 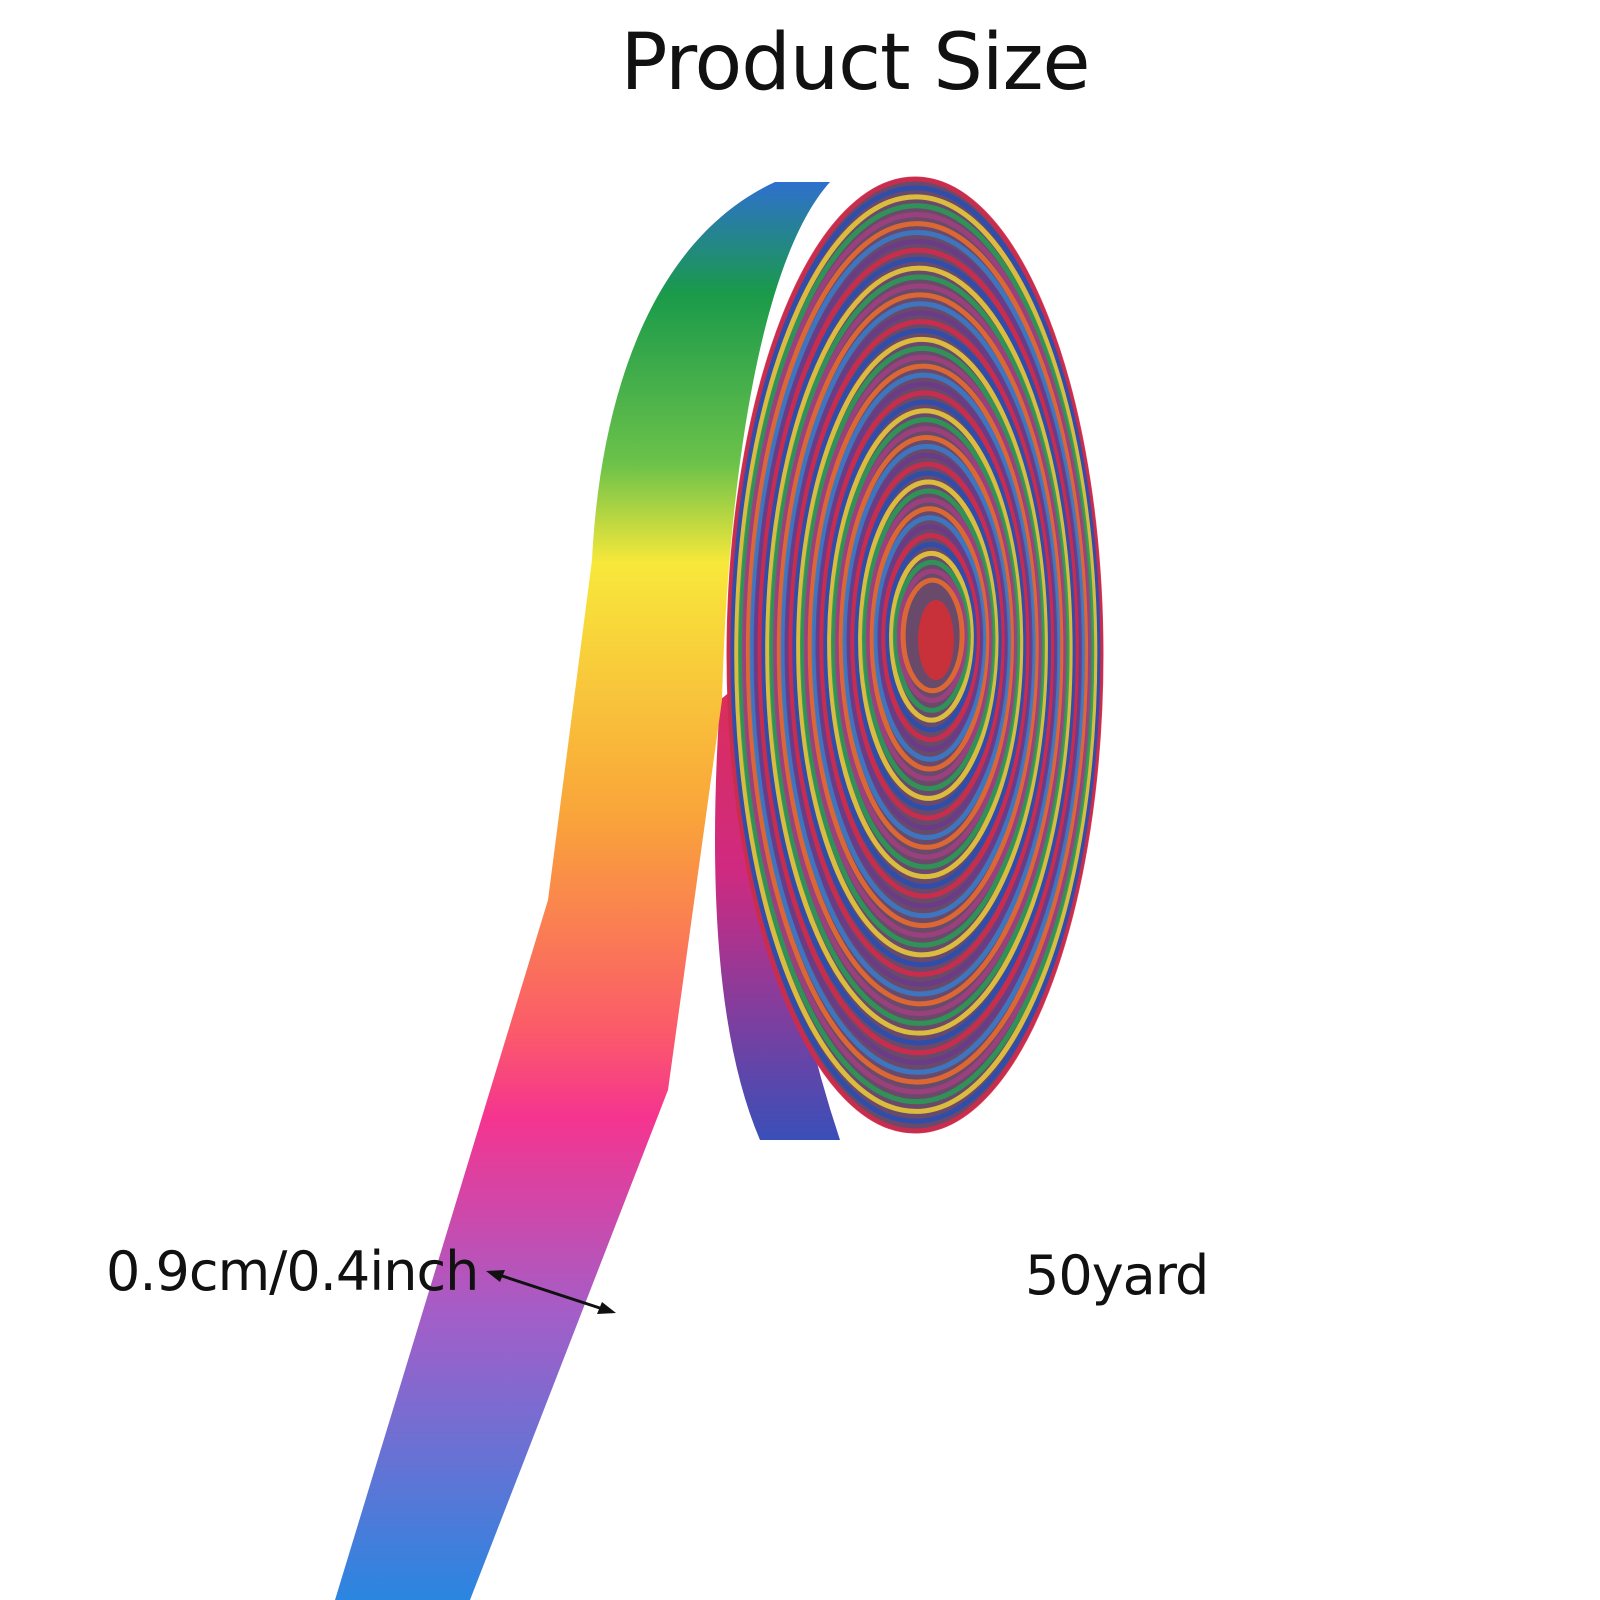 I want to click on arrow-head-right, so click(x=606, y=1308).